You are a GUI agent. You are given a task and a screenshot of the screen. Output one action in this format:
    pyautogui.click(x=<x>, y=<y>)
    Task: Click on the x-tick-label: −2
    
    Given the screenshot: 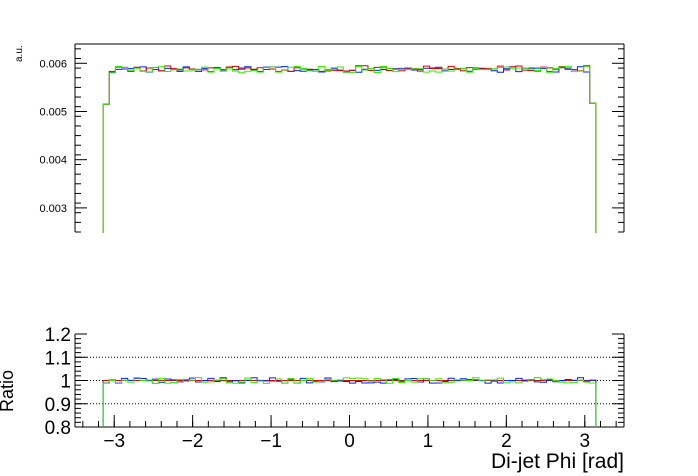 What is the action you would take?
    pyautogui.click(x=193, y=441)
    